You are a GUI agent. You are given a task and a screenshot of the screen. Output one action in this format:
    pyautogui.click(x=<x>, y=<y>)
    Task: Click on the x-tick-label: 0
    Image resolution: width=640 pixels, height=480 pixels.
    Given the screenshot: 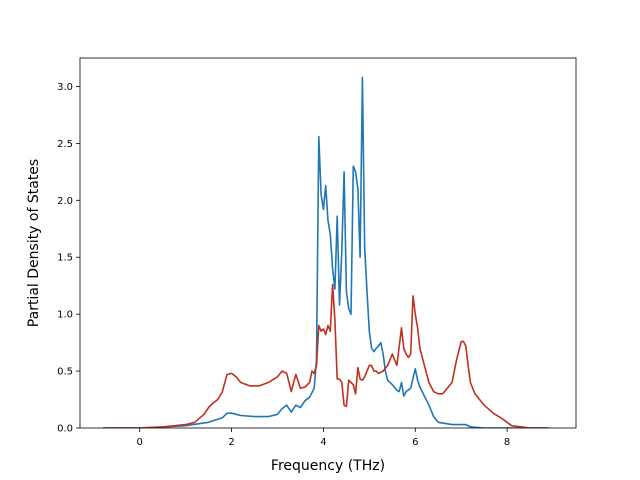 What is the action you would take?
    pyautogui.click(x=140, y=442)
    